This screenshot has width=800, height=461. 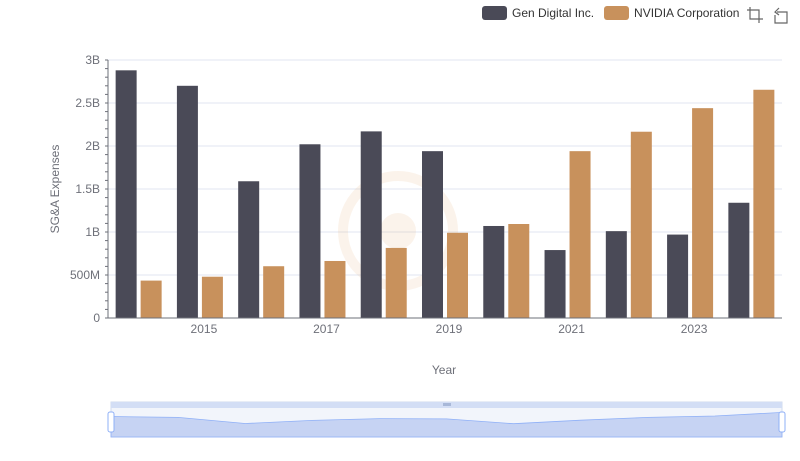 What do you see at coordinates (92, 232) in the screenshot?
I see `y-tick-label: 1B` at bounding box center [92, 232].